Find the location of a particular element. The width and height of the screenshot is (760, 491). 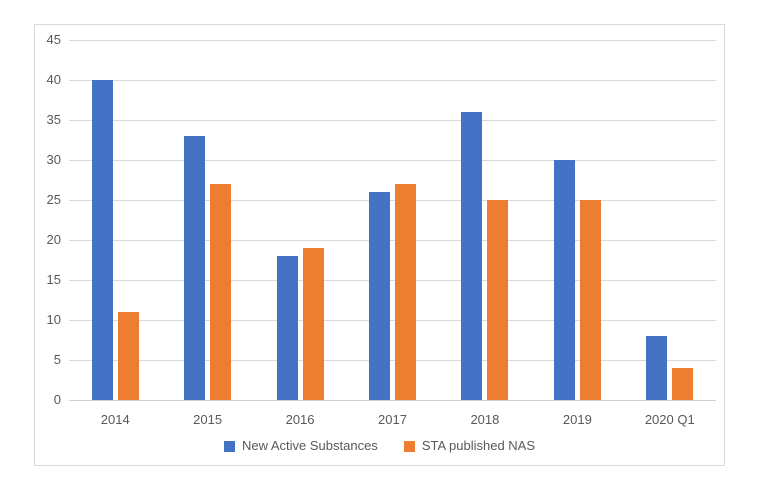

legend-marker-new-active-substances is located at coordinates (229, 446).